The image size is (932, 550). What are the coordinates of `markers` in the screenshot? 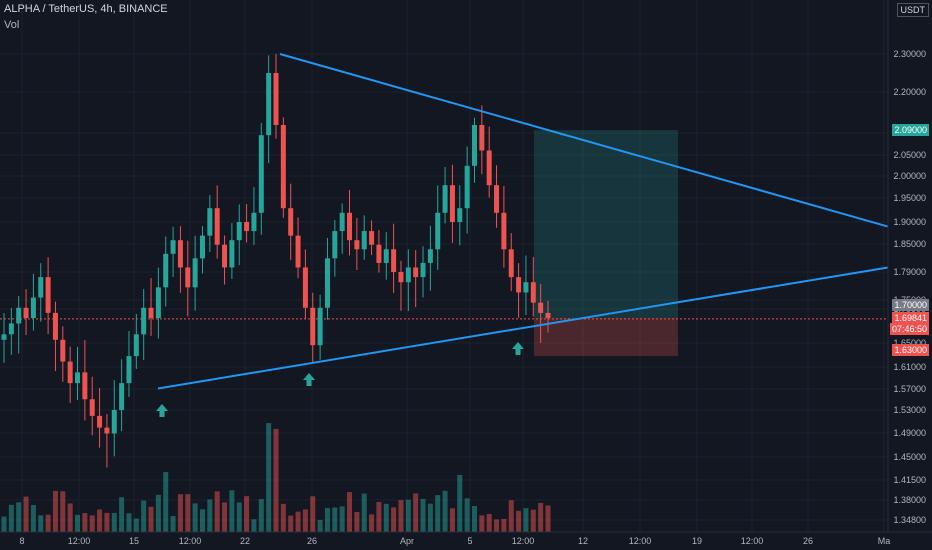 It's located at (340, 379).